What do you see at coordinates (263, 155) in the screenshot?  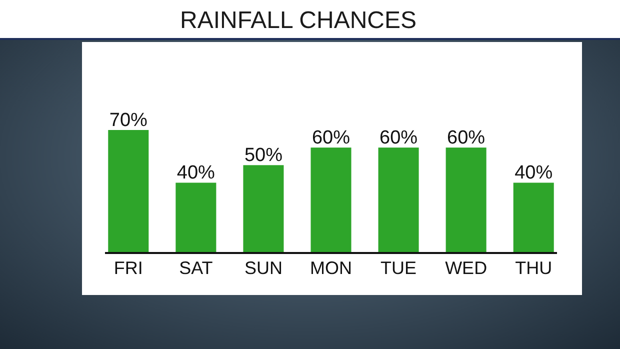 I see `data-label: 50%` at bounding box center [263, 155].